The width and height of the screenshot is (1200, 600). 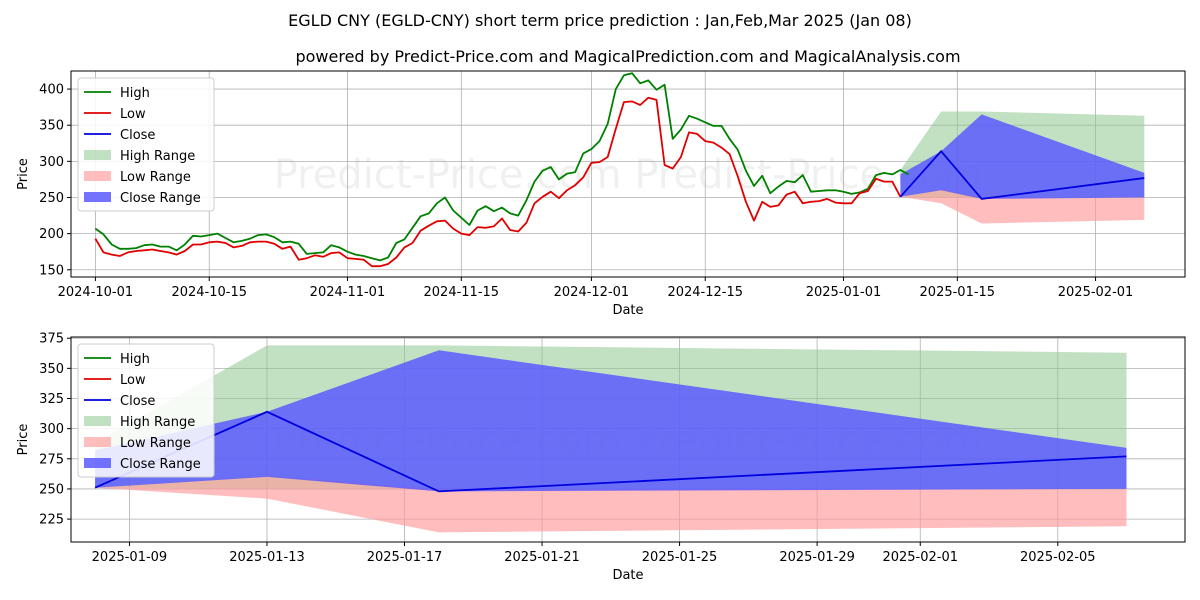 I want to click on x-tick-label: 2024-12-15, so click(x=705, y=292).